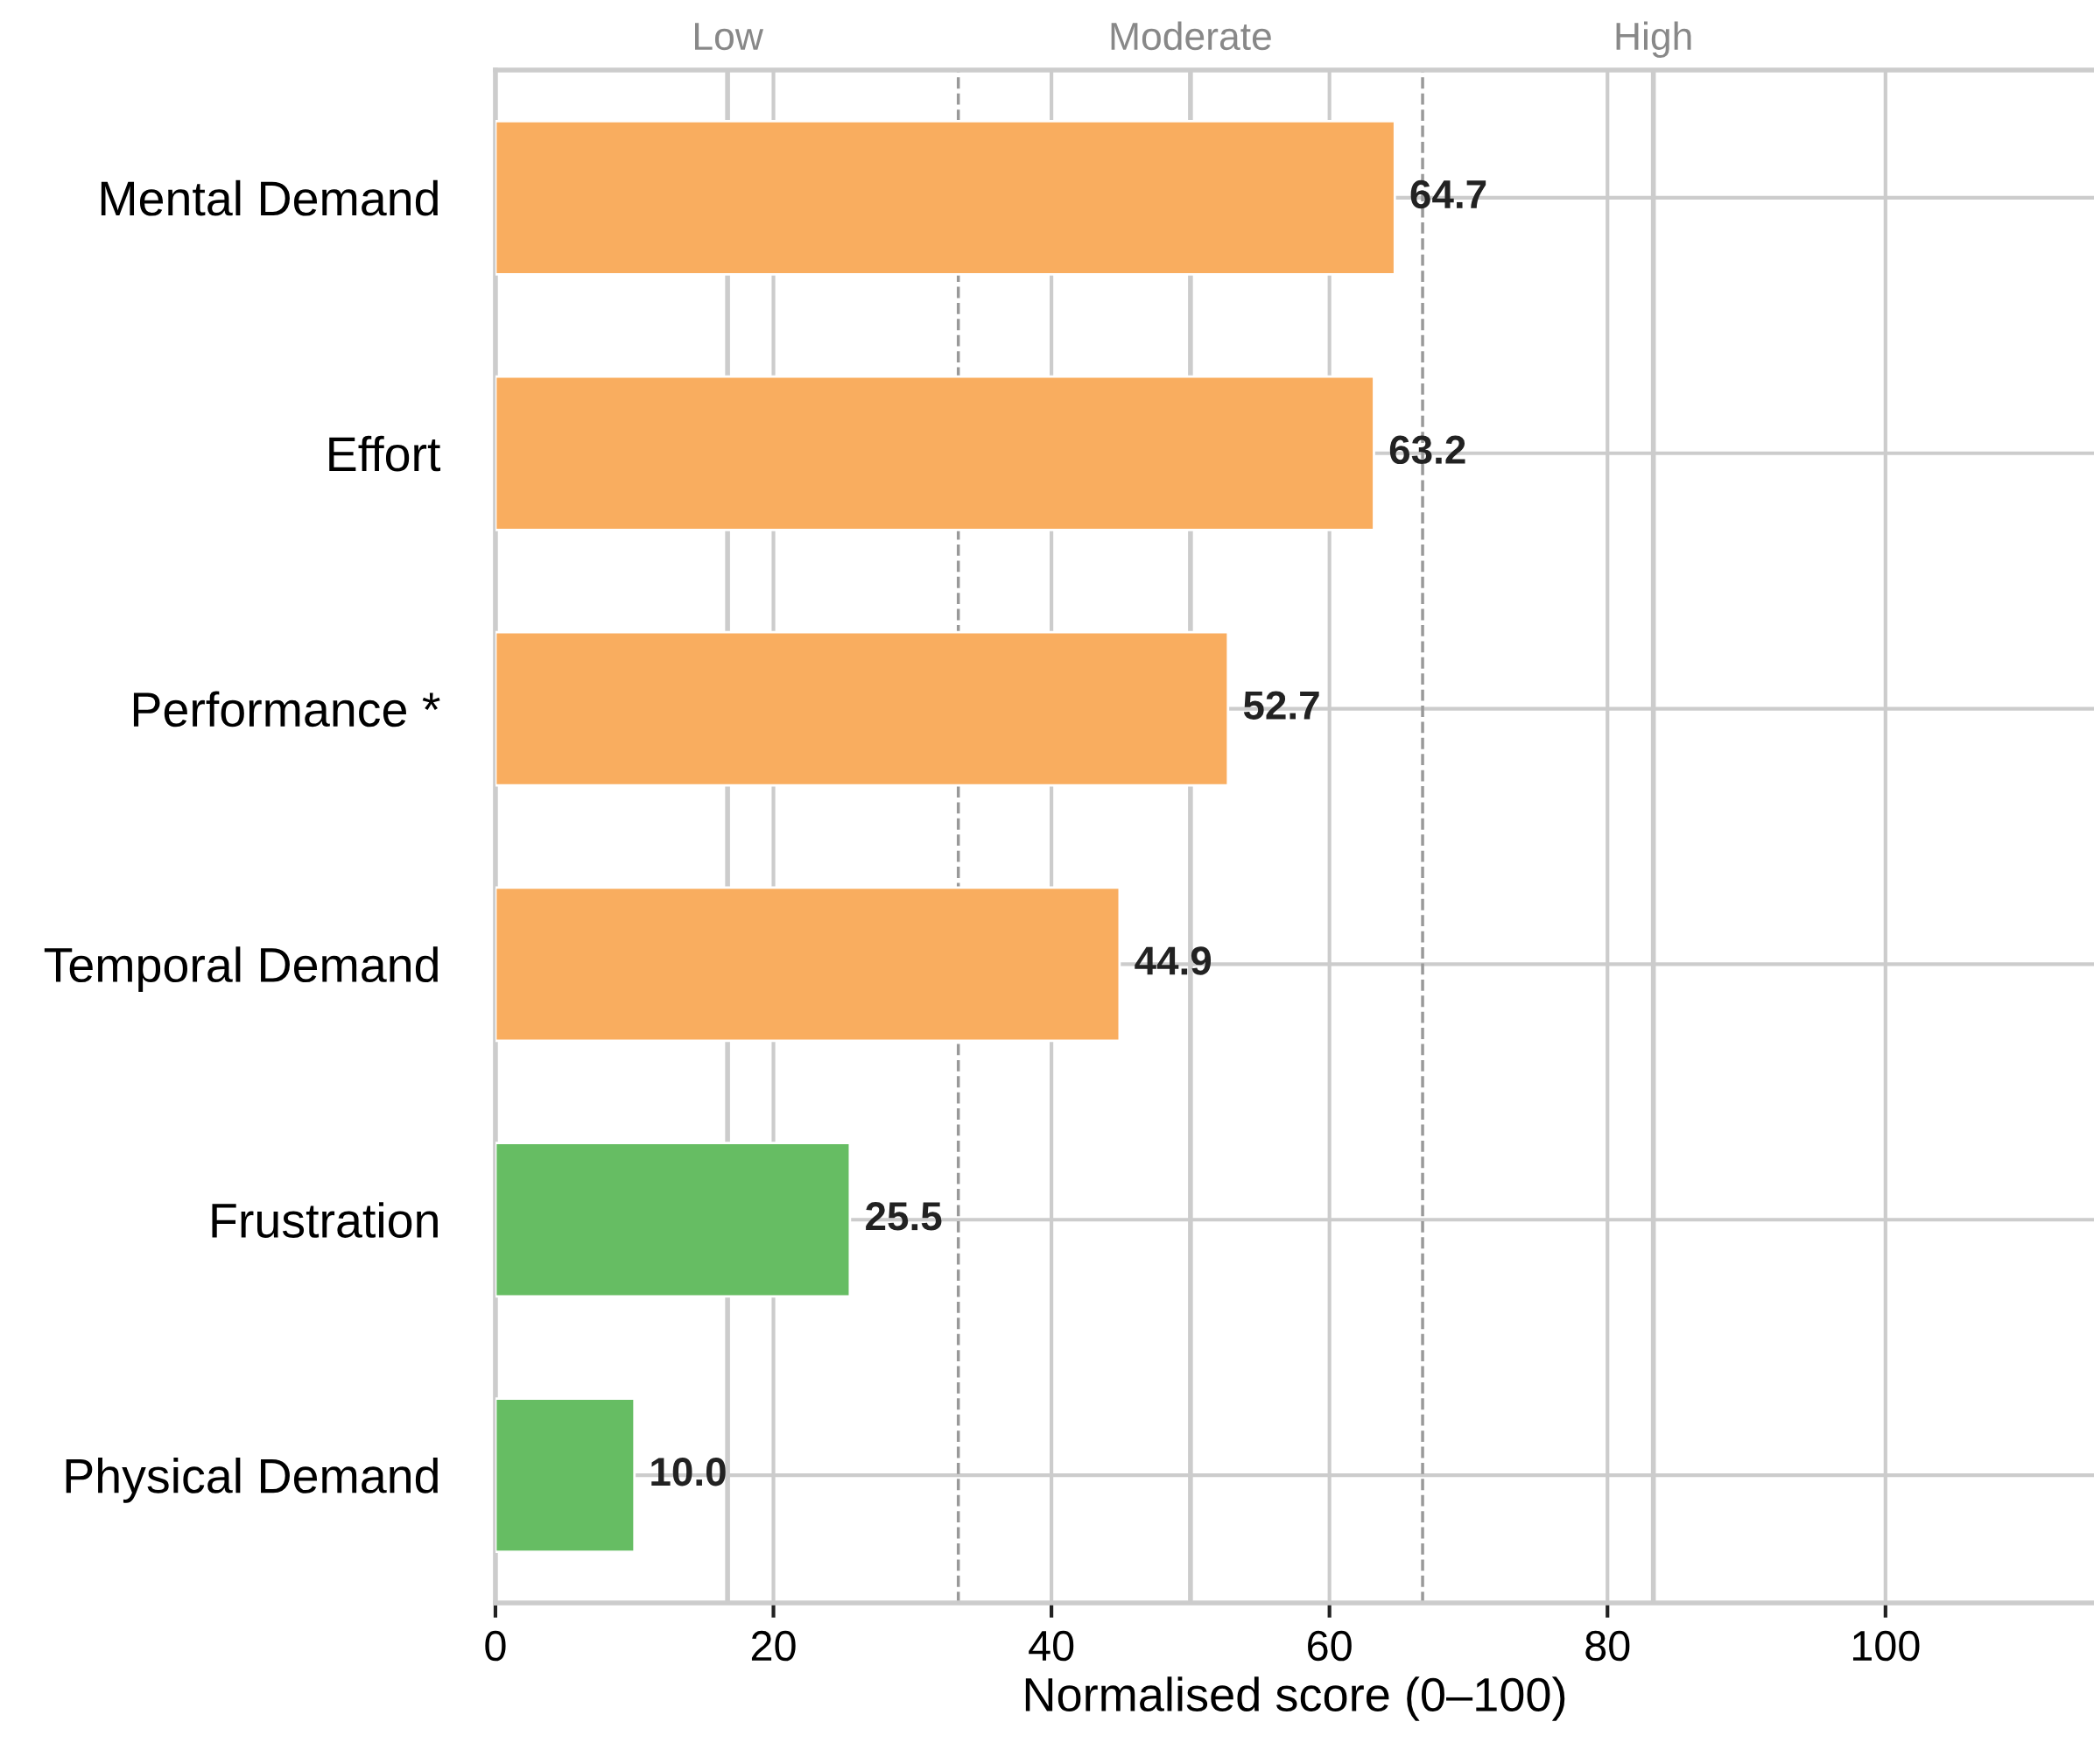 This screenshot has height=1764, width=2094. What do you see at coordinates (385, 454) in the screenshot?
I see `y-tick-label: Effort` at bounding box center [385, 454].